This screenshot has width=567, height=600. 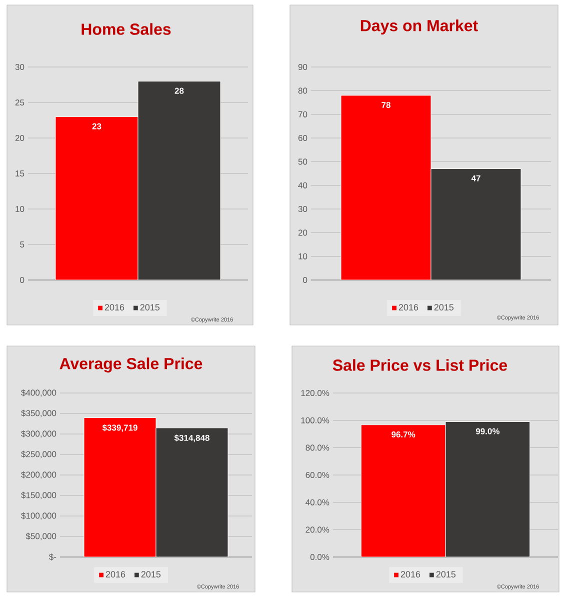 I want to click on y-tick-label: 80.0%, so click(x=318, y=447).